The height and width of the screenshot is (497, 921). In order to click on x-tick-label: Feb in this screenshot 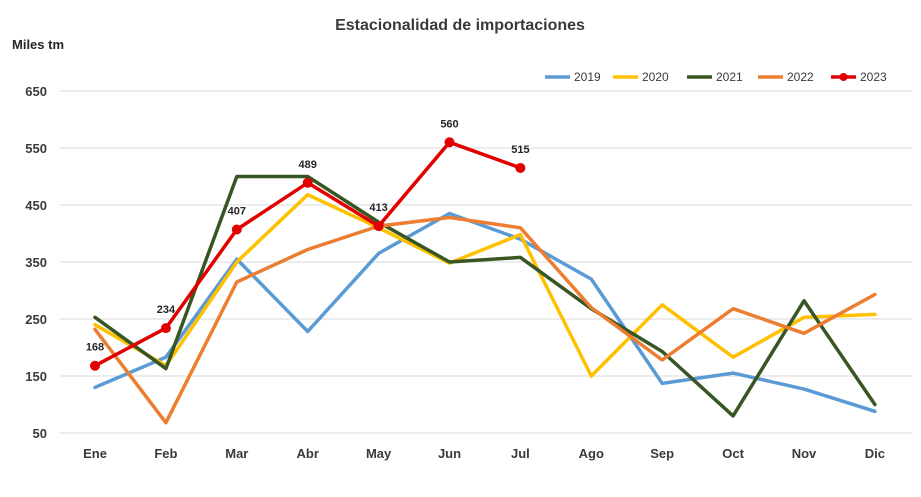, I will do `click(165, 453)`.